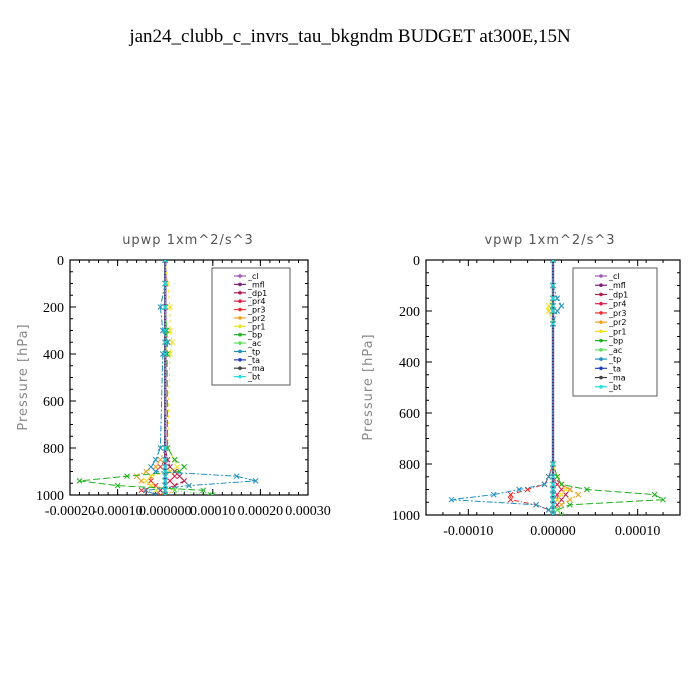 This screenshot has width=700, height=700. Describe the element at coordinates (617, 285) in the screenshot. I see `vpwp-legend-label: _mfl` at that location.